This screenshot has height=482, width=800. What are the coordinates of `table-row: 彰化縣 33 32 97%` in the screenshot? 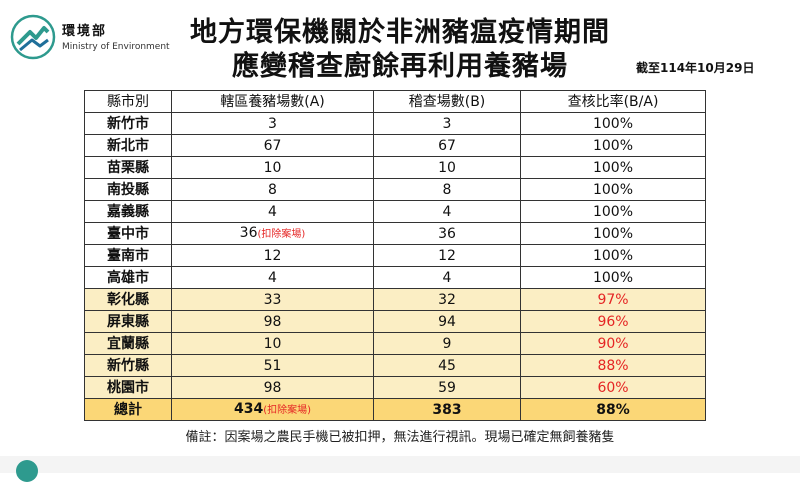 It's located at (395, 299).